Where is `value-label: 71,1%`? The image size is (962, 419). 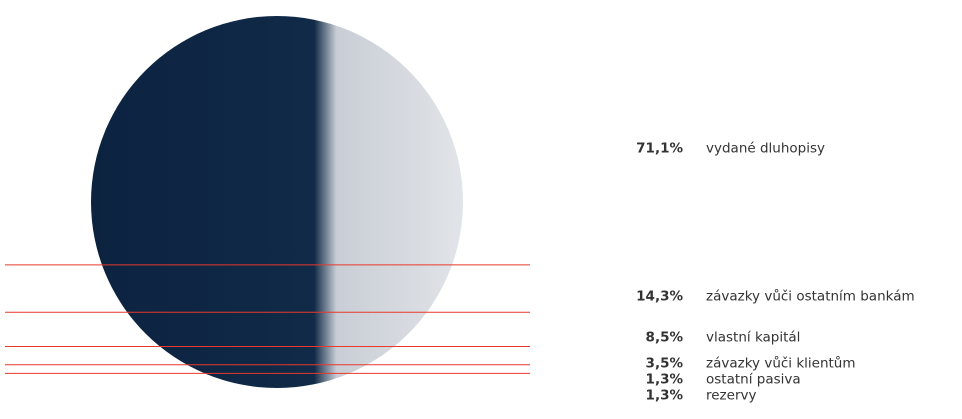
value-label: 71,1% is located at coordinates (659, 148).